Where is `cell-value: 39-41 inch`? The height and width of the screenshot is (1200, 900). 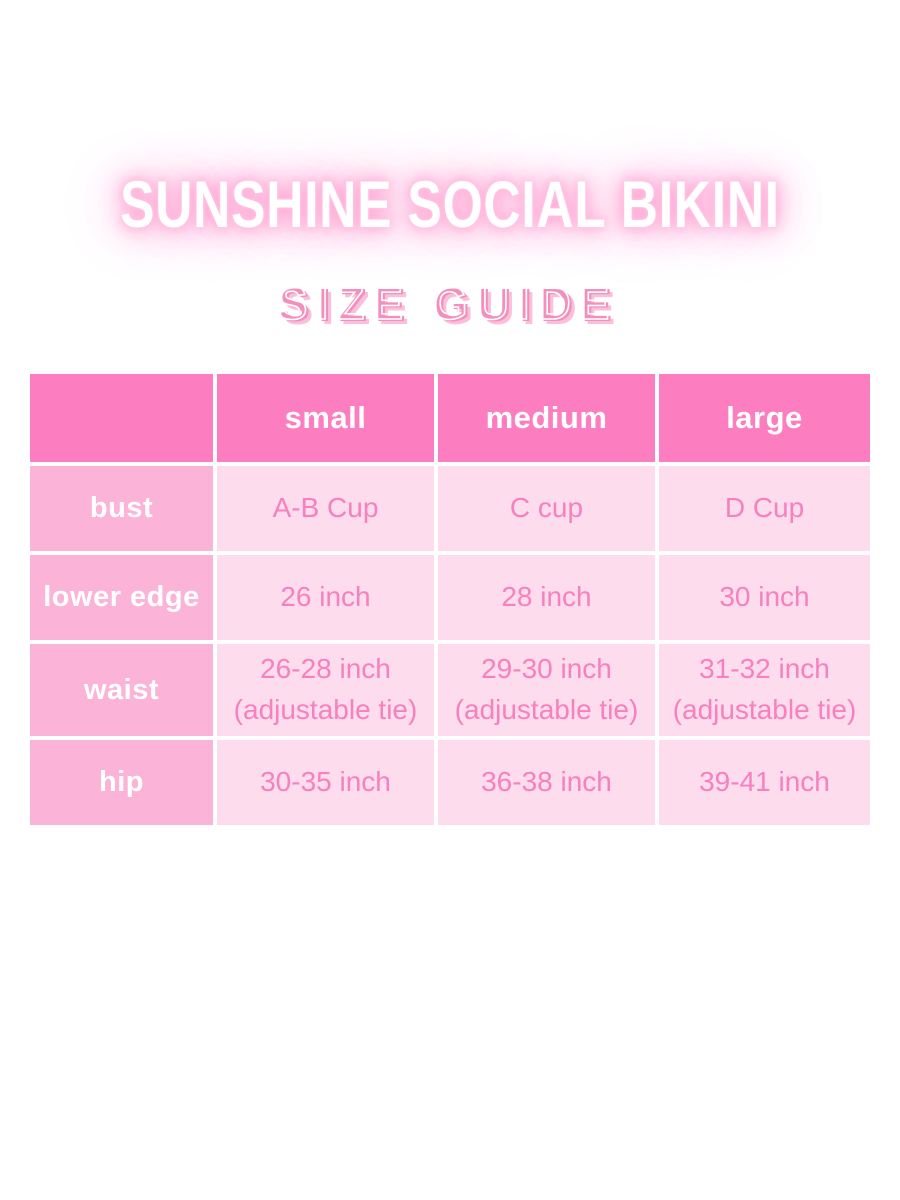 cell-value: 39-41 inch is located at coordinates (764, 782).